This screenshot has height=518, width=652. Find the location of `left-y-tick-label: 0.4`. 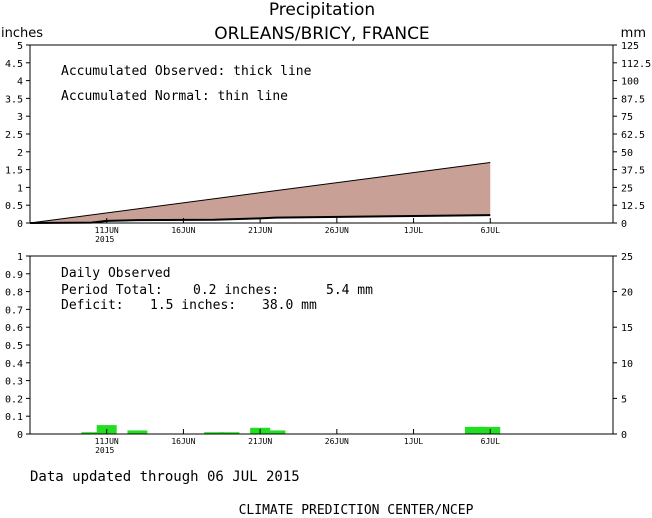

left-y-tick-label: 0.4 is located at coordinates (14, 364).